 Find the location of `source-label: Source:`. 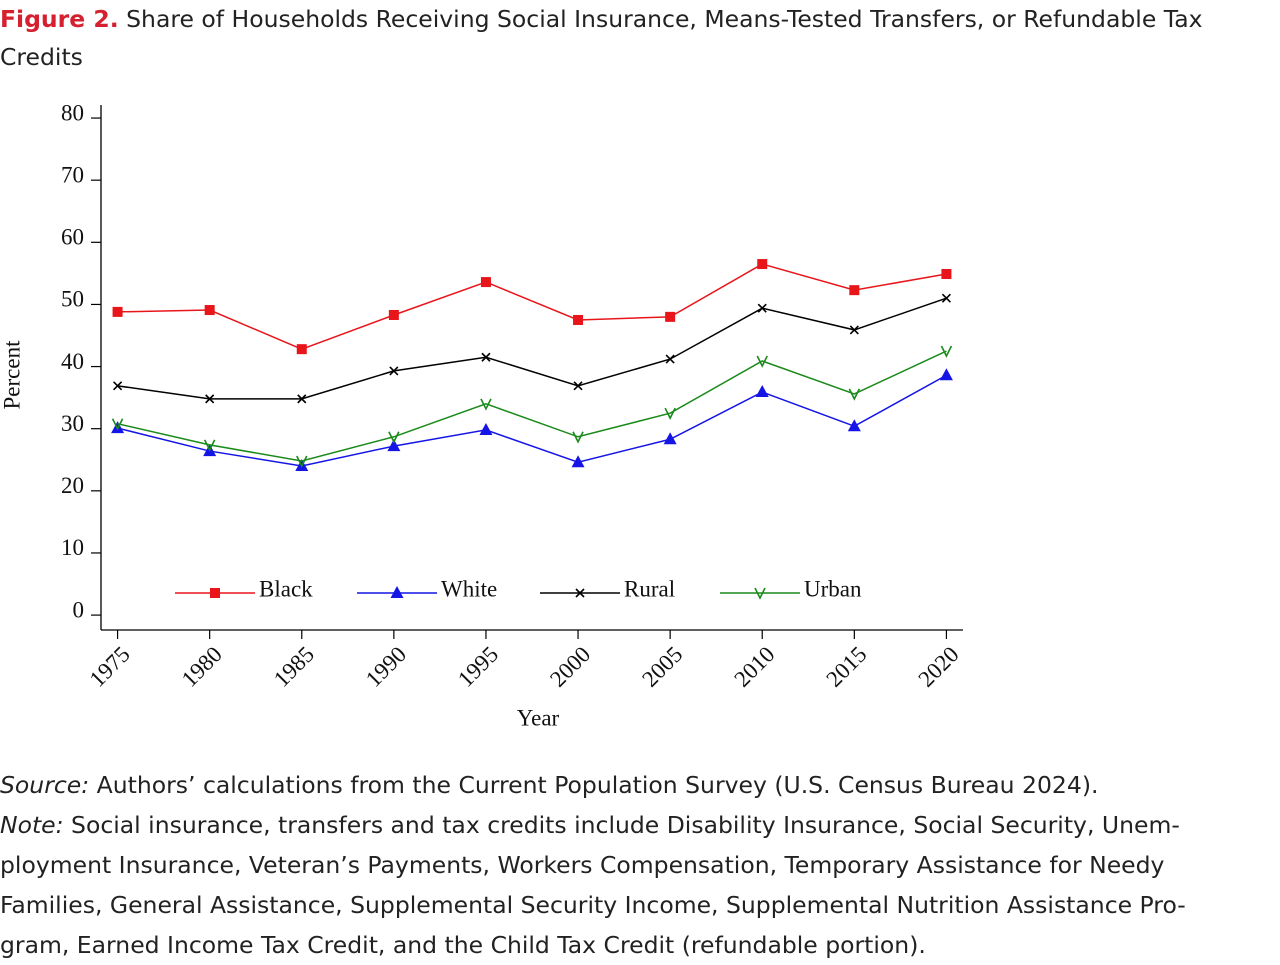

source-label: Source: is located at coordinates (45, 785).